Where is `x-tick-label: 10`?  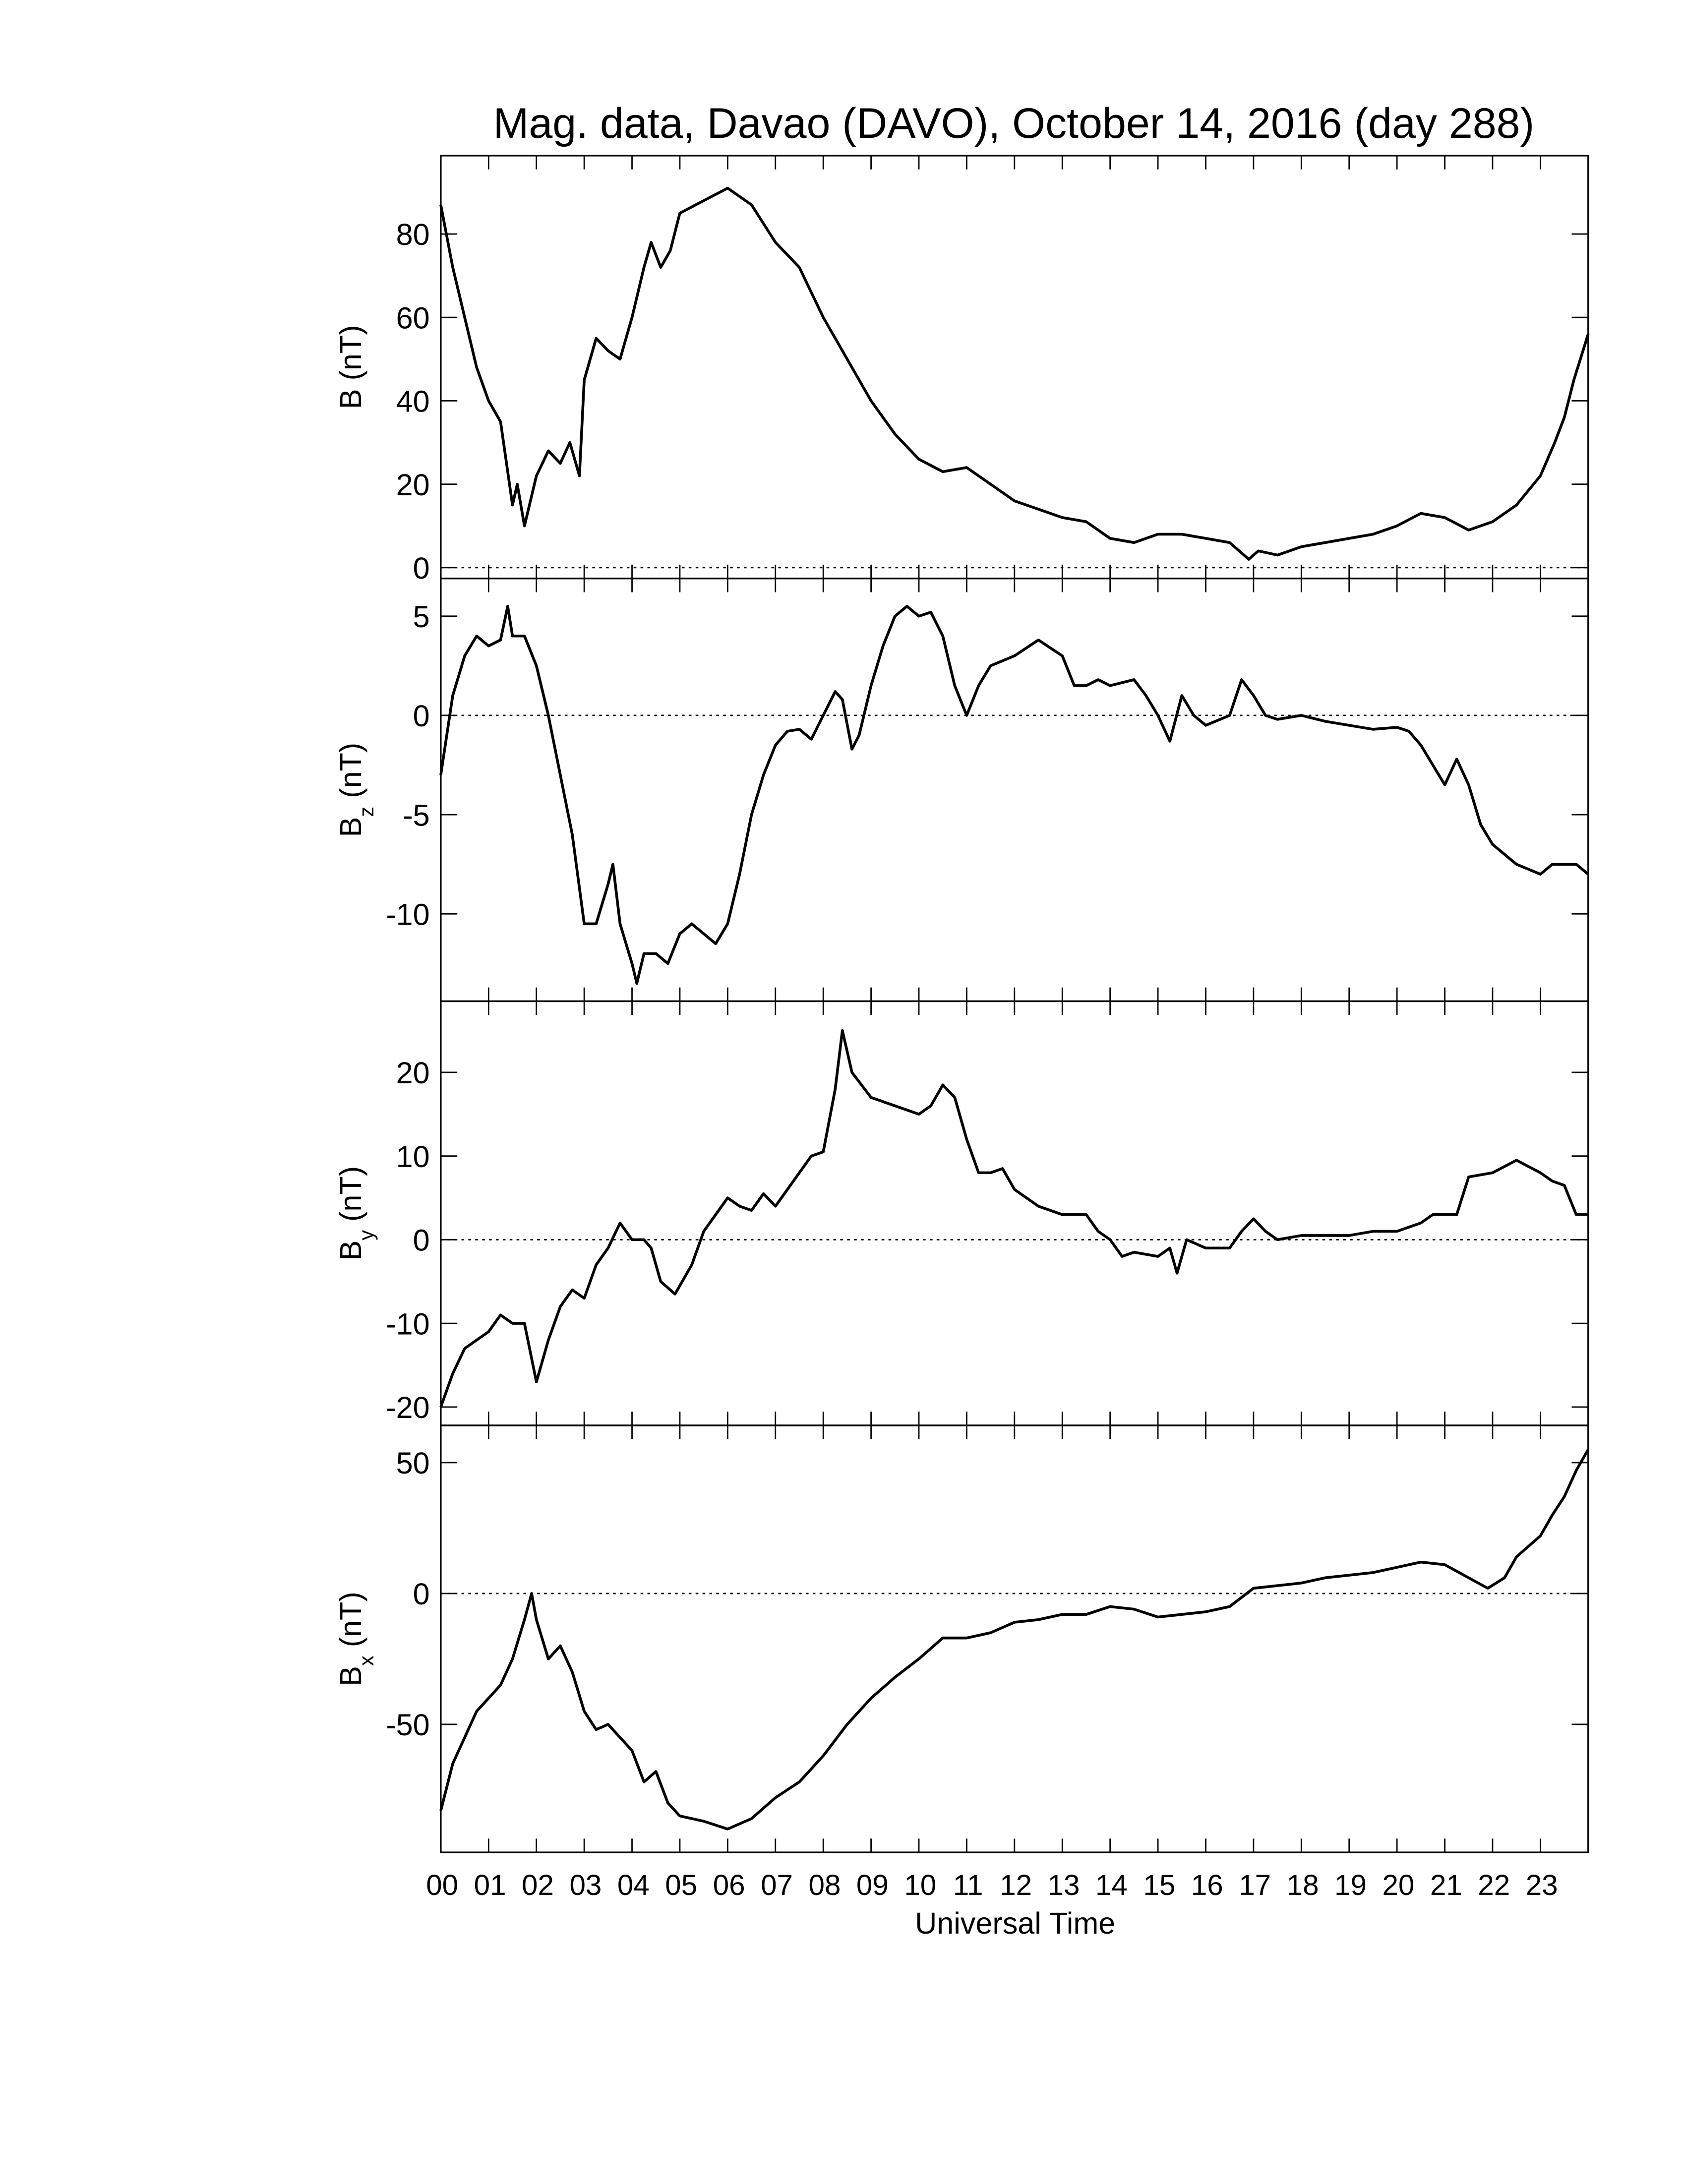 x-tick-label: 10 is located at coordinates (920, 1885).